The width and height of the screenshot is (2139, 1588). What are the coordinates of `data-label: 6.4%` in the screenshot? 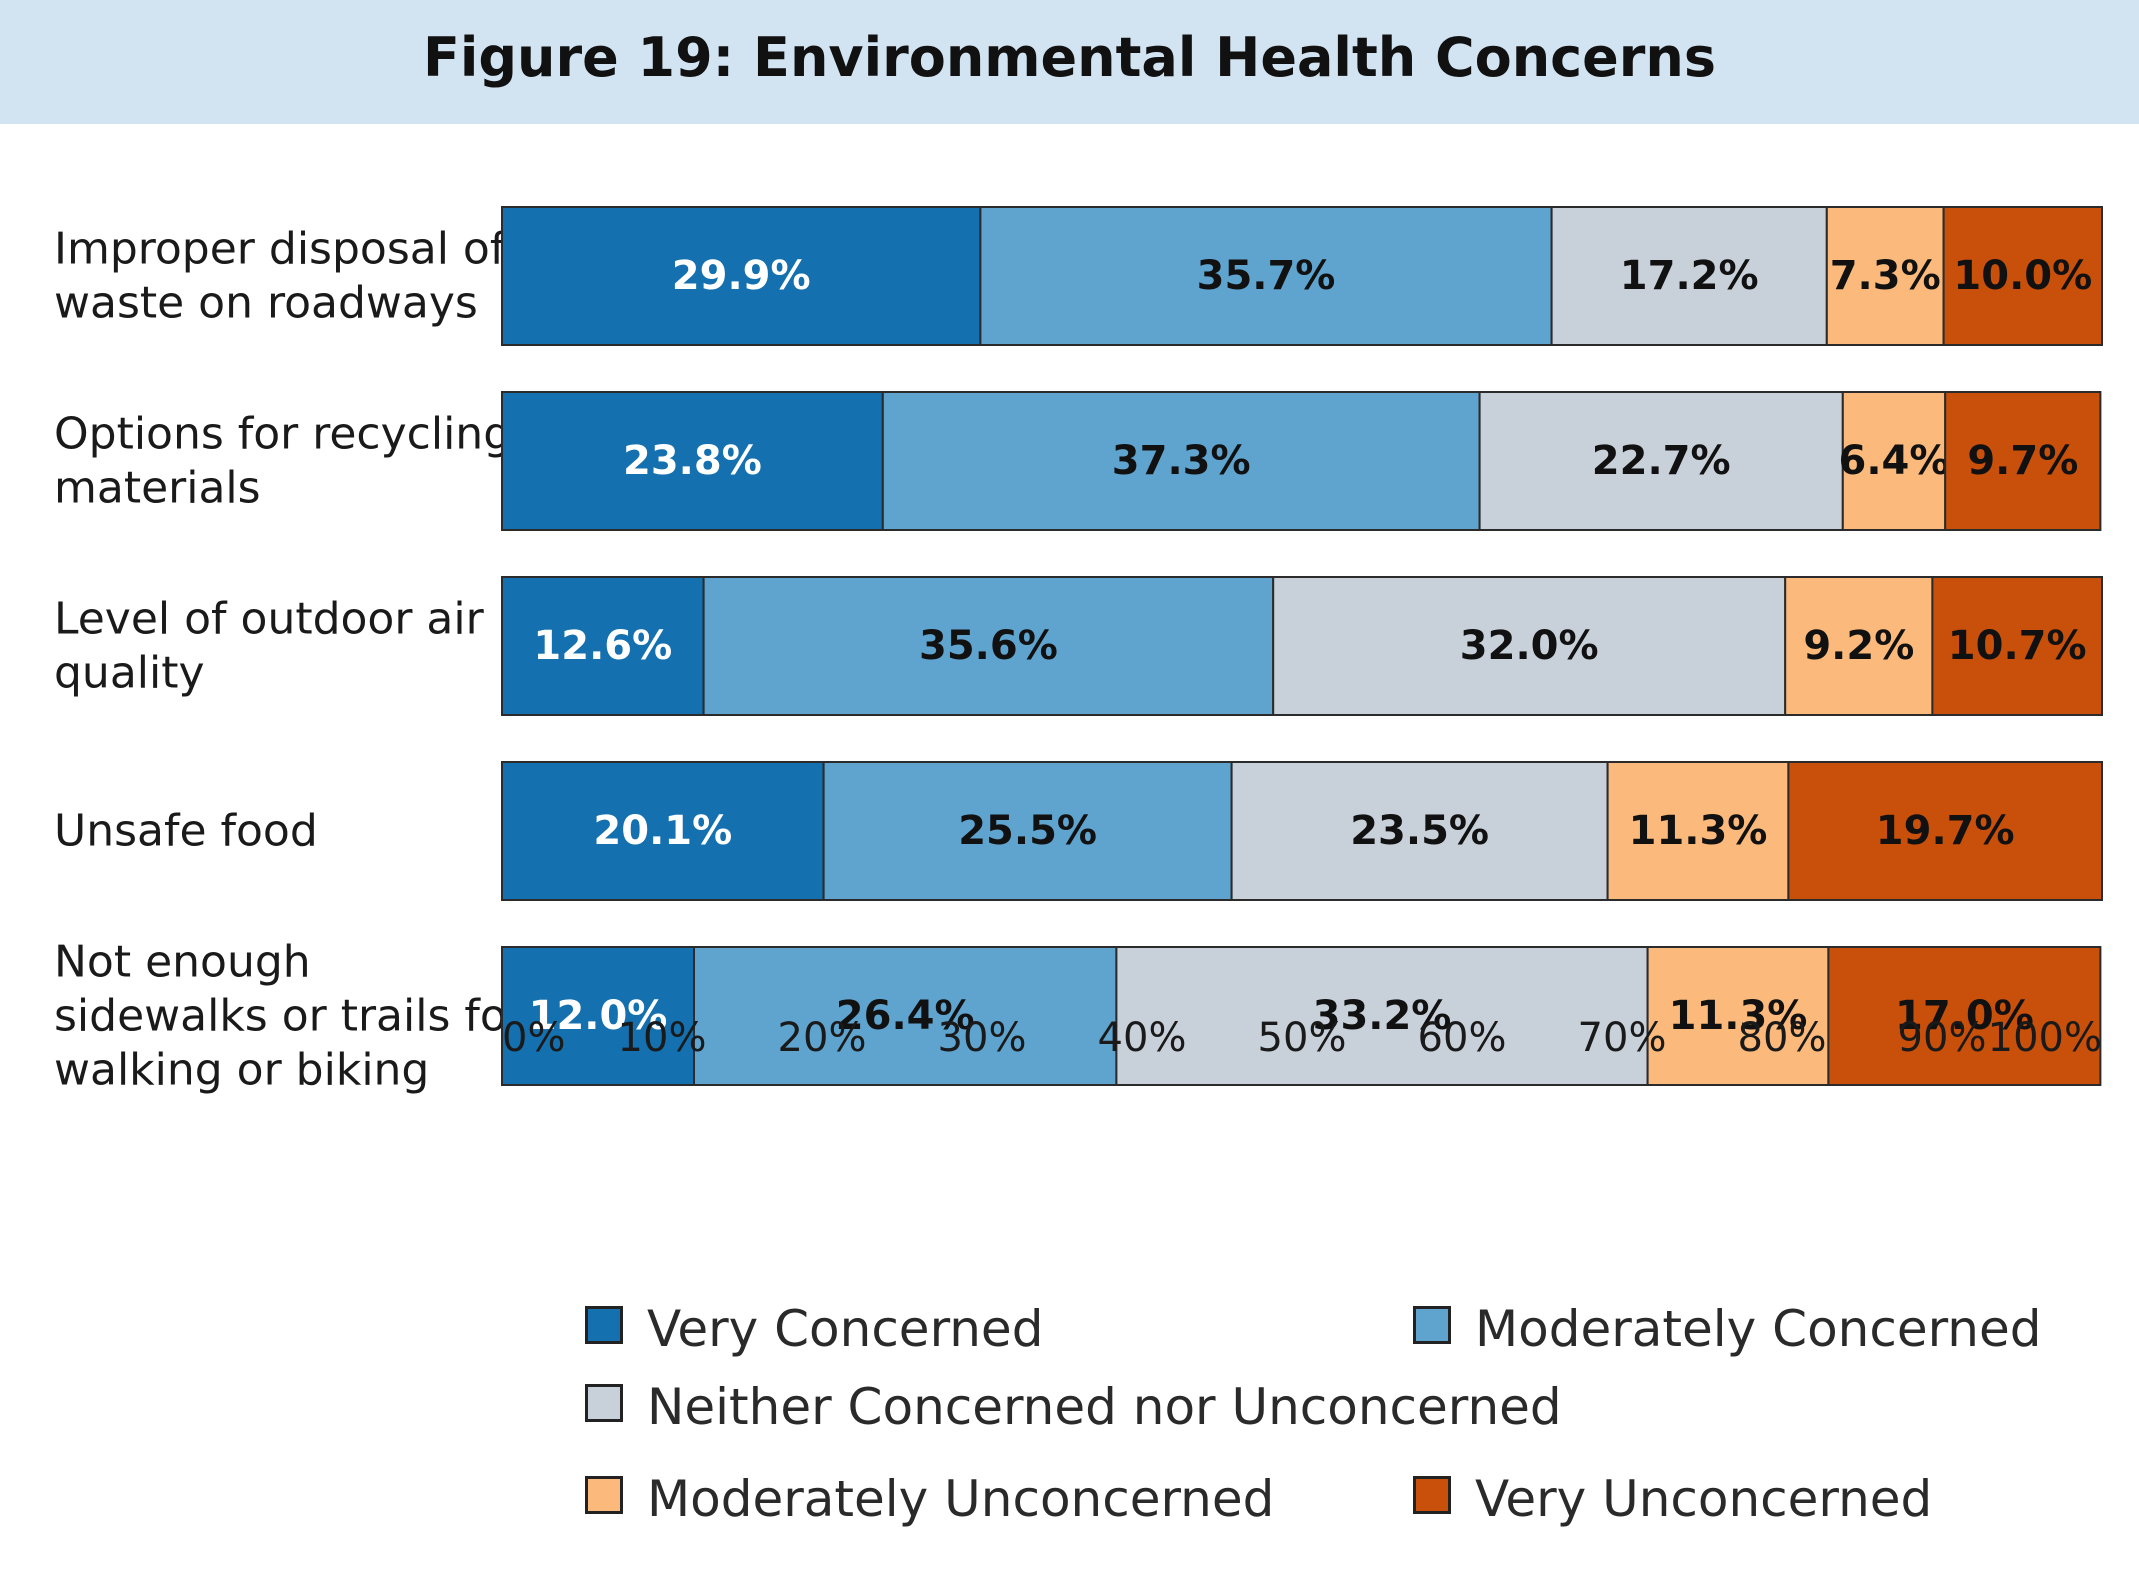 It's located at (1894, 461).